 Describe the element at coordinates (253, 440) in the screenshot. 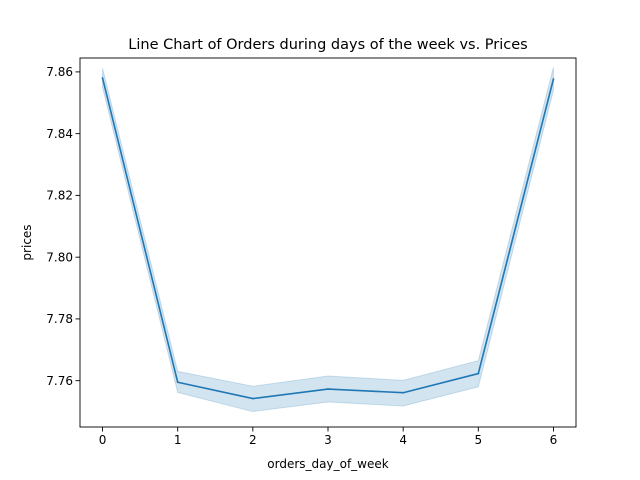

I see `x-tick-label: 2` at that location.